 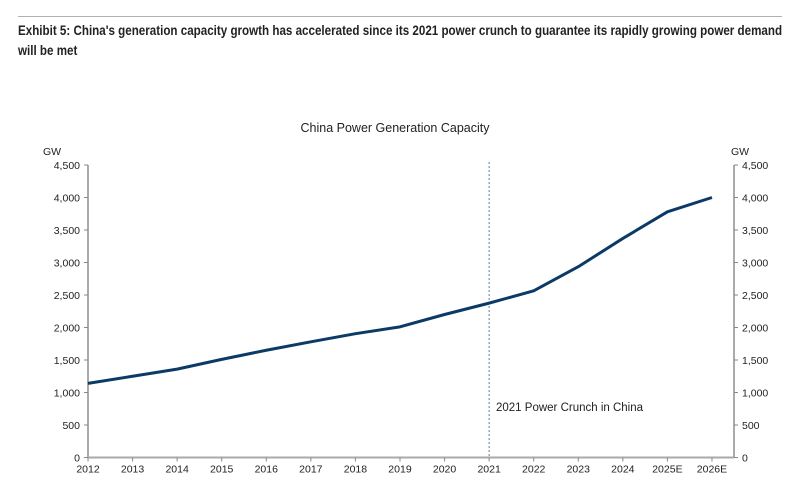 I want to click on x-tick-label: 2022, so click(x=534, y=470).